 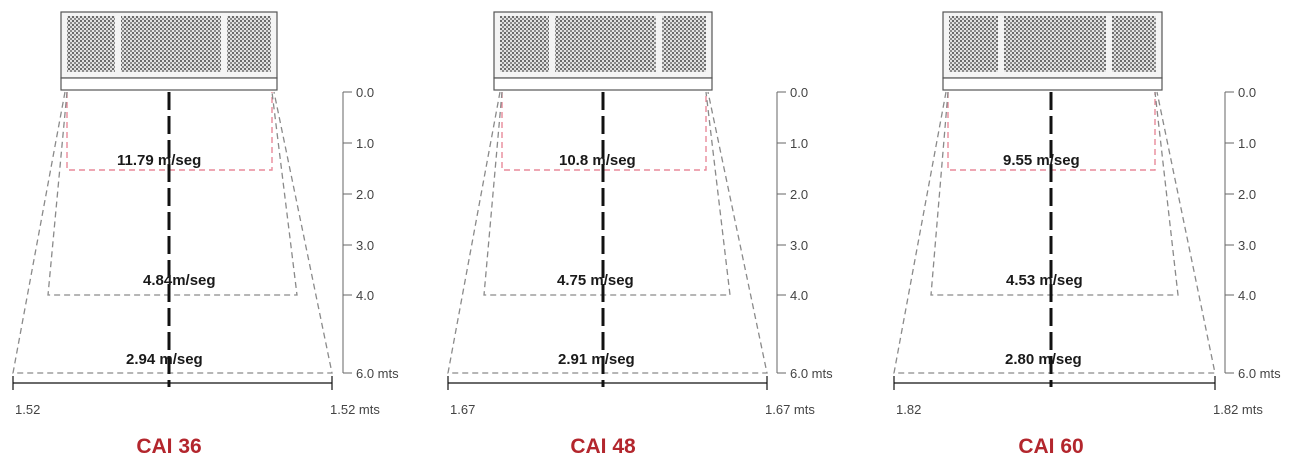 What do you see at coordinates (249, 44) in the screenshot?
I see `diagram-1-grille-right` at bounding box center [249, 44].